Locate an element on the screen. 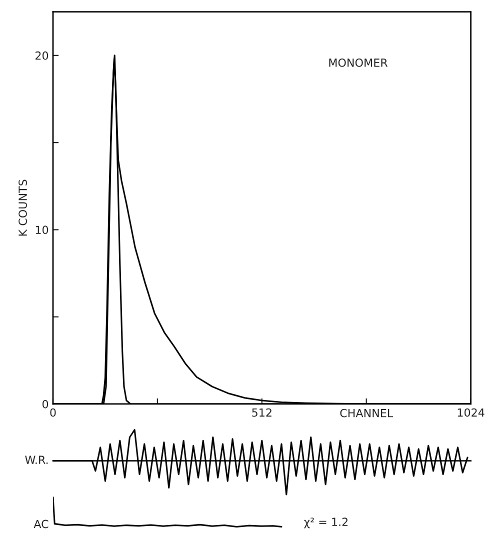 This screenshot has width=493, height=539. x-tick-label: 1024 is located at coordinates (471, 412).